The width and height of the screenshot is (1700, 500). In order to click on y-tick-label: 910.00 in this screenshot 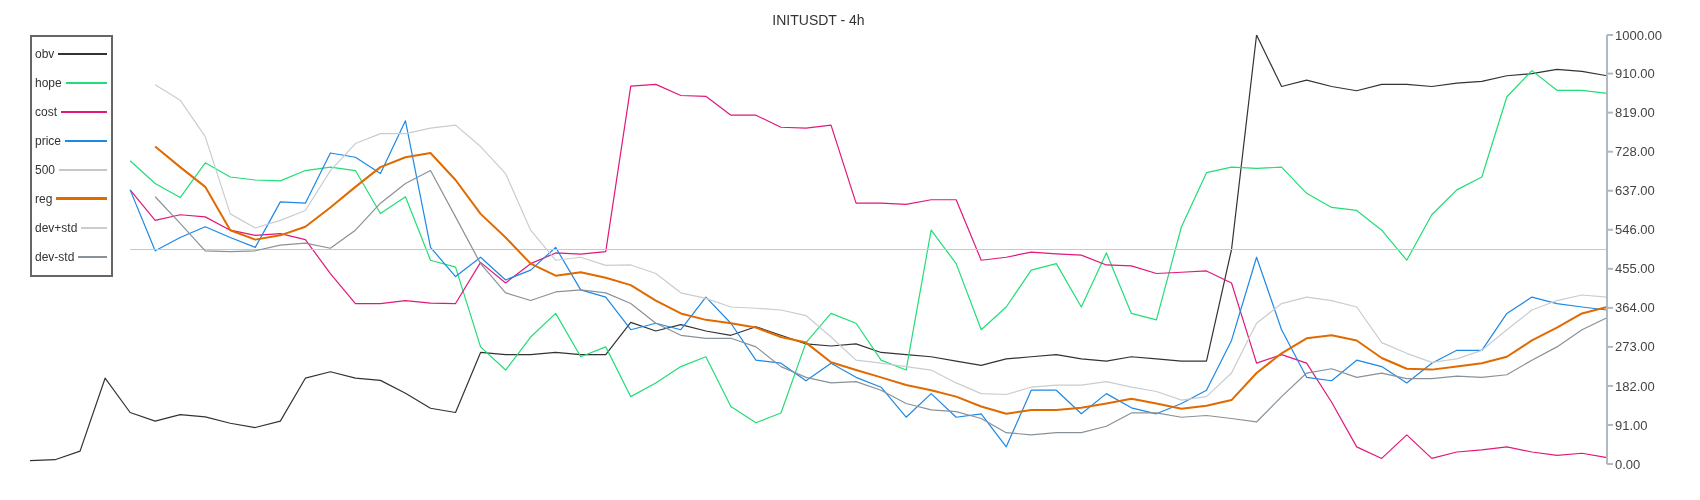, I will do `click(1635, 74)`.